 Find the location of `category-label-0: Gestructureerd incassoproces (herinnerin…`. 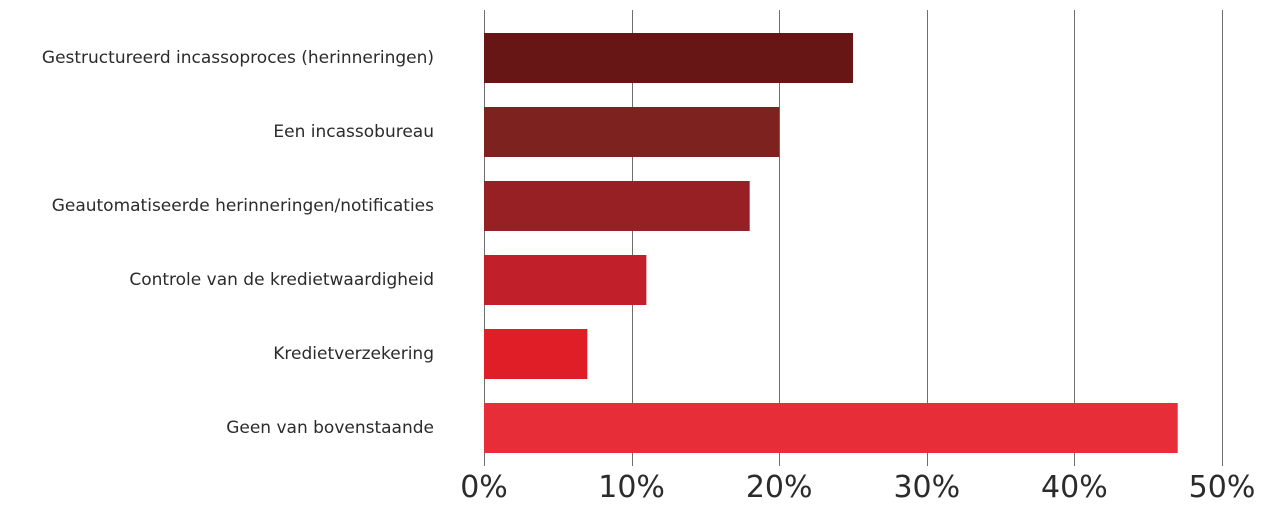

category-label-0: Gestructureerd incassoproces (herinnerin… is located at coordinates (238, 58).